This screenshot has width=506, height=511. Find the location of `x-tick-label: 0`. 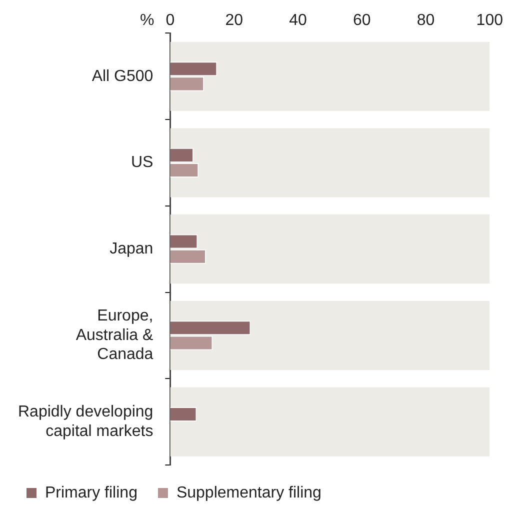

x-tick-label: 0 is located at coordinates (170, 21).